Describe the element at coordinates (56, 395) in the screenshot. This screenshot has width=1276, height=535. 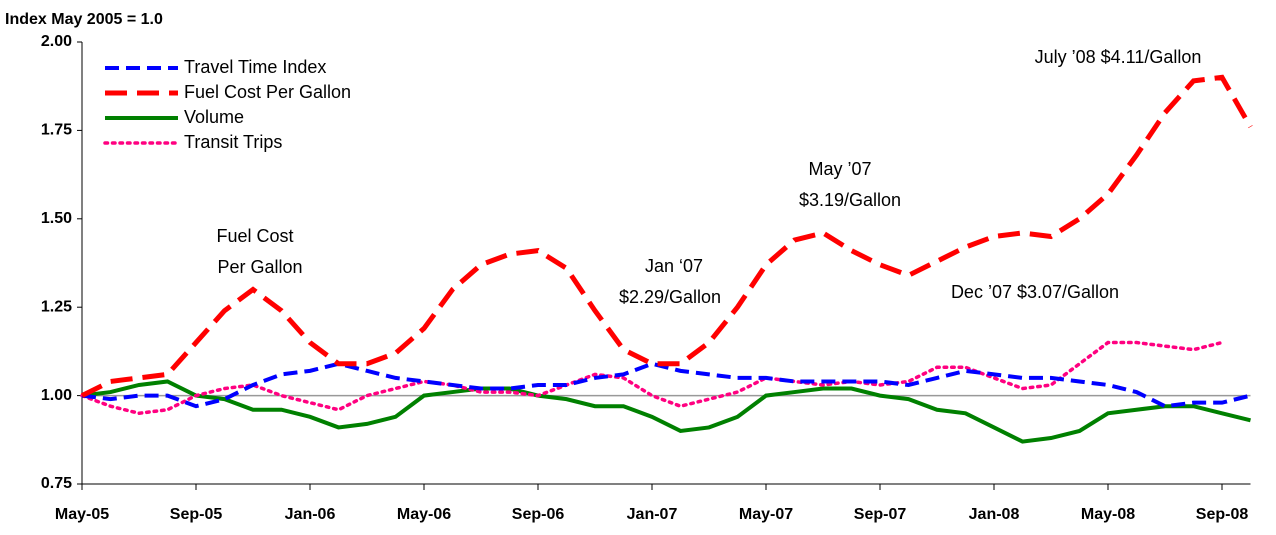
I see `y-tick-label: 1.00` at that location.